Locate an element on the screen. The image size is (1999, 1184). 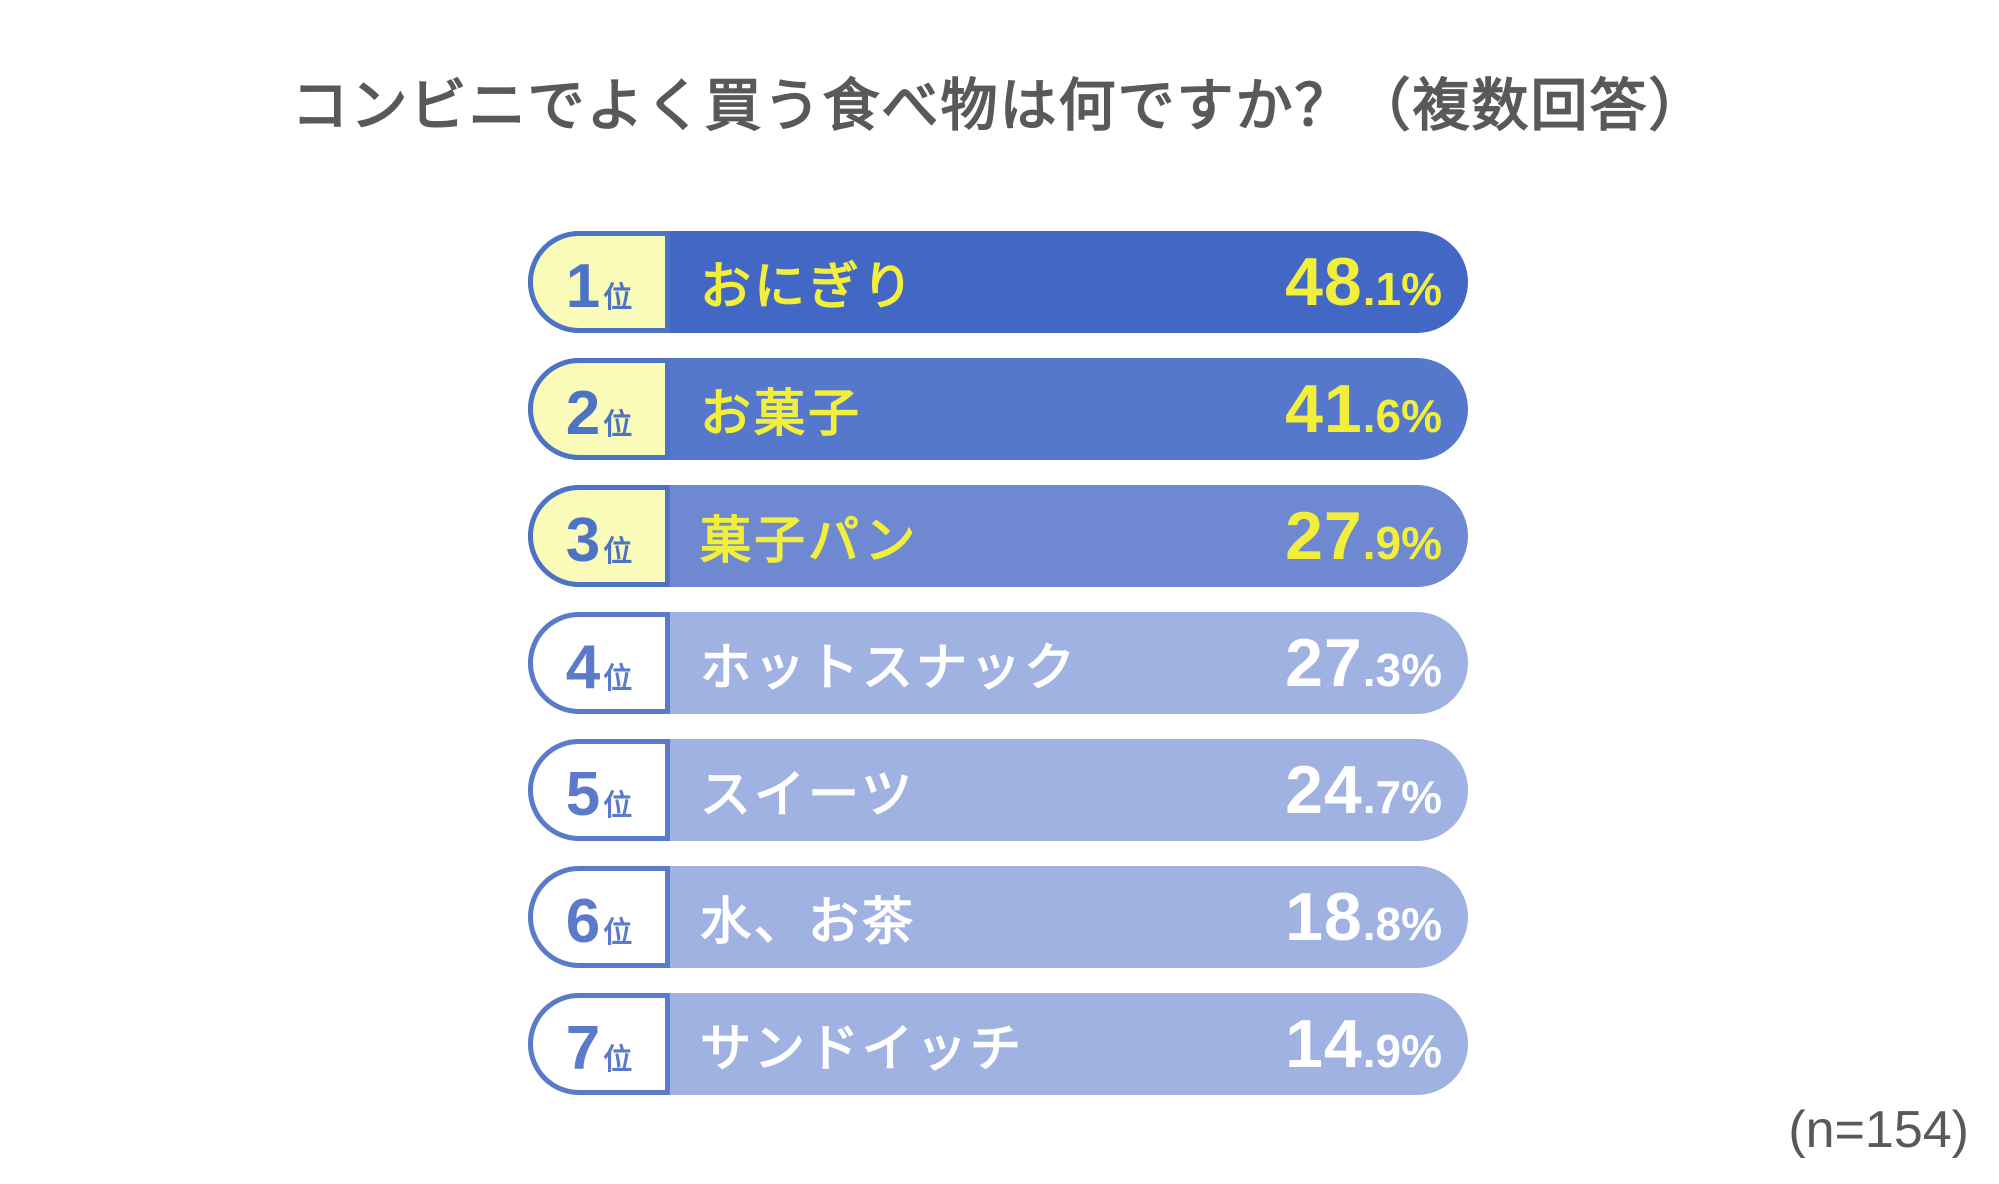
percent-fraction: .6% is located at coordinates (1402, 416).